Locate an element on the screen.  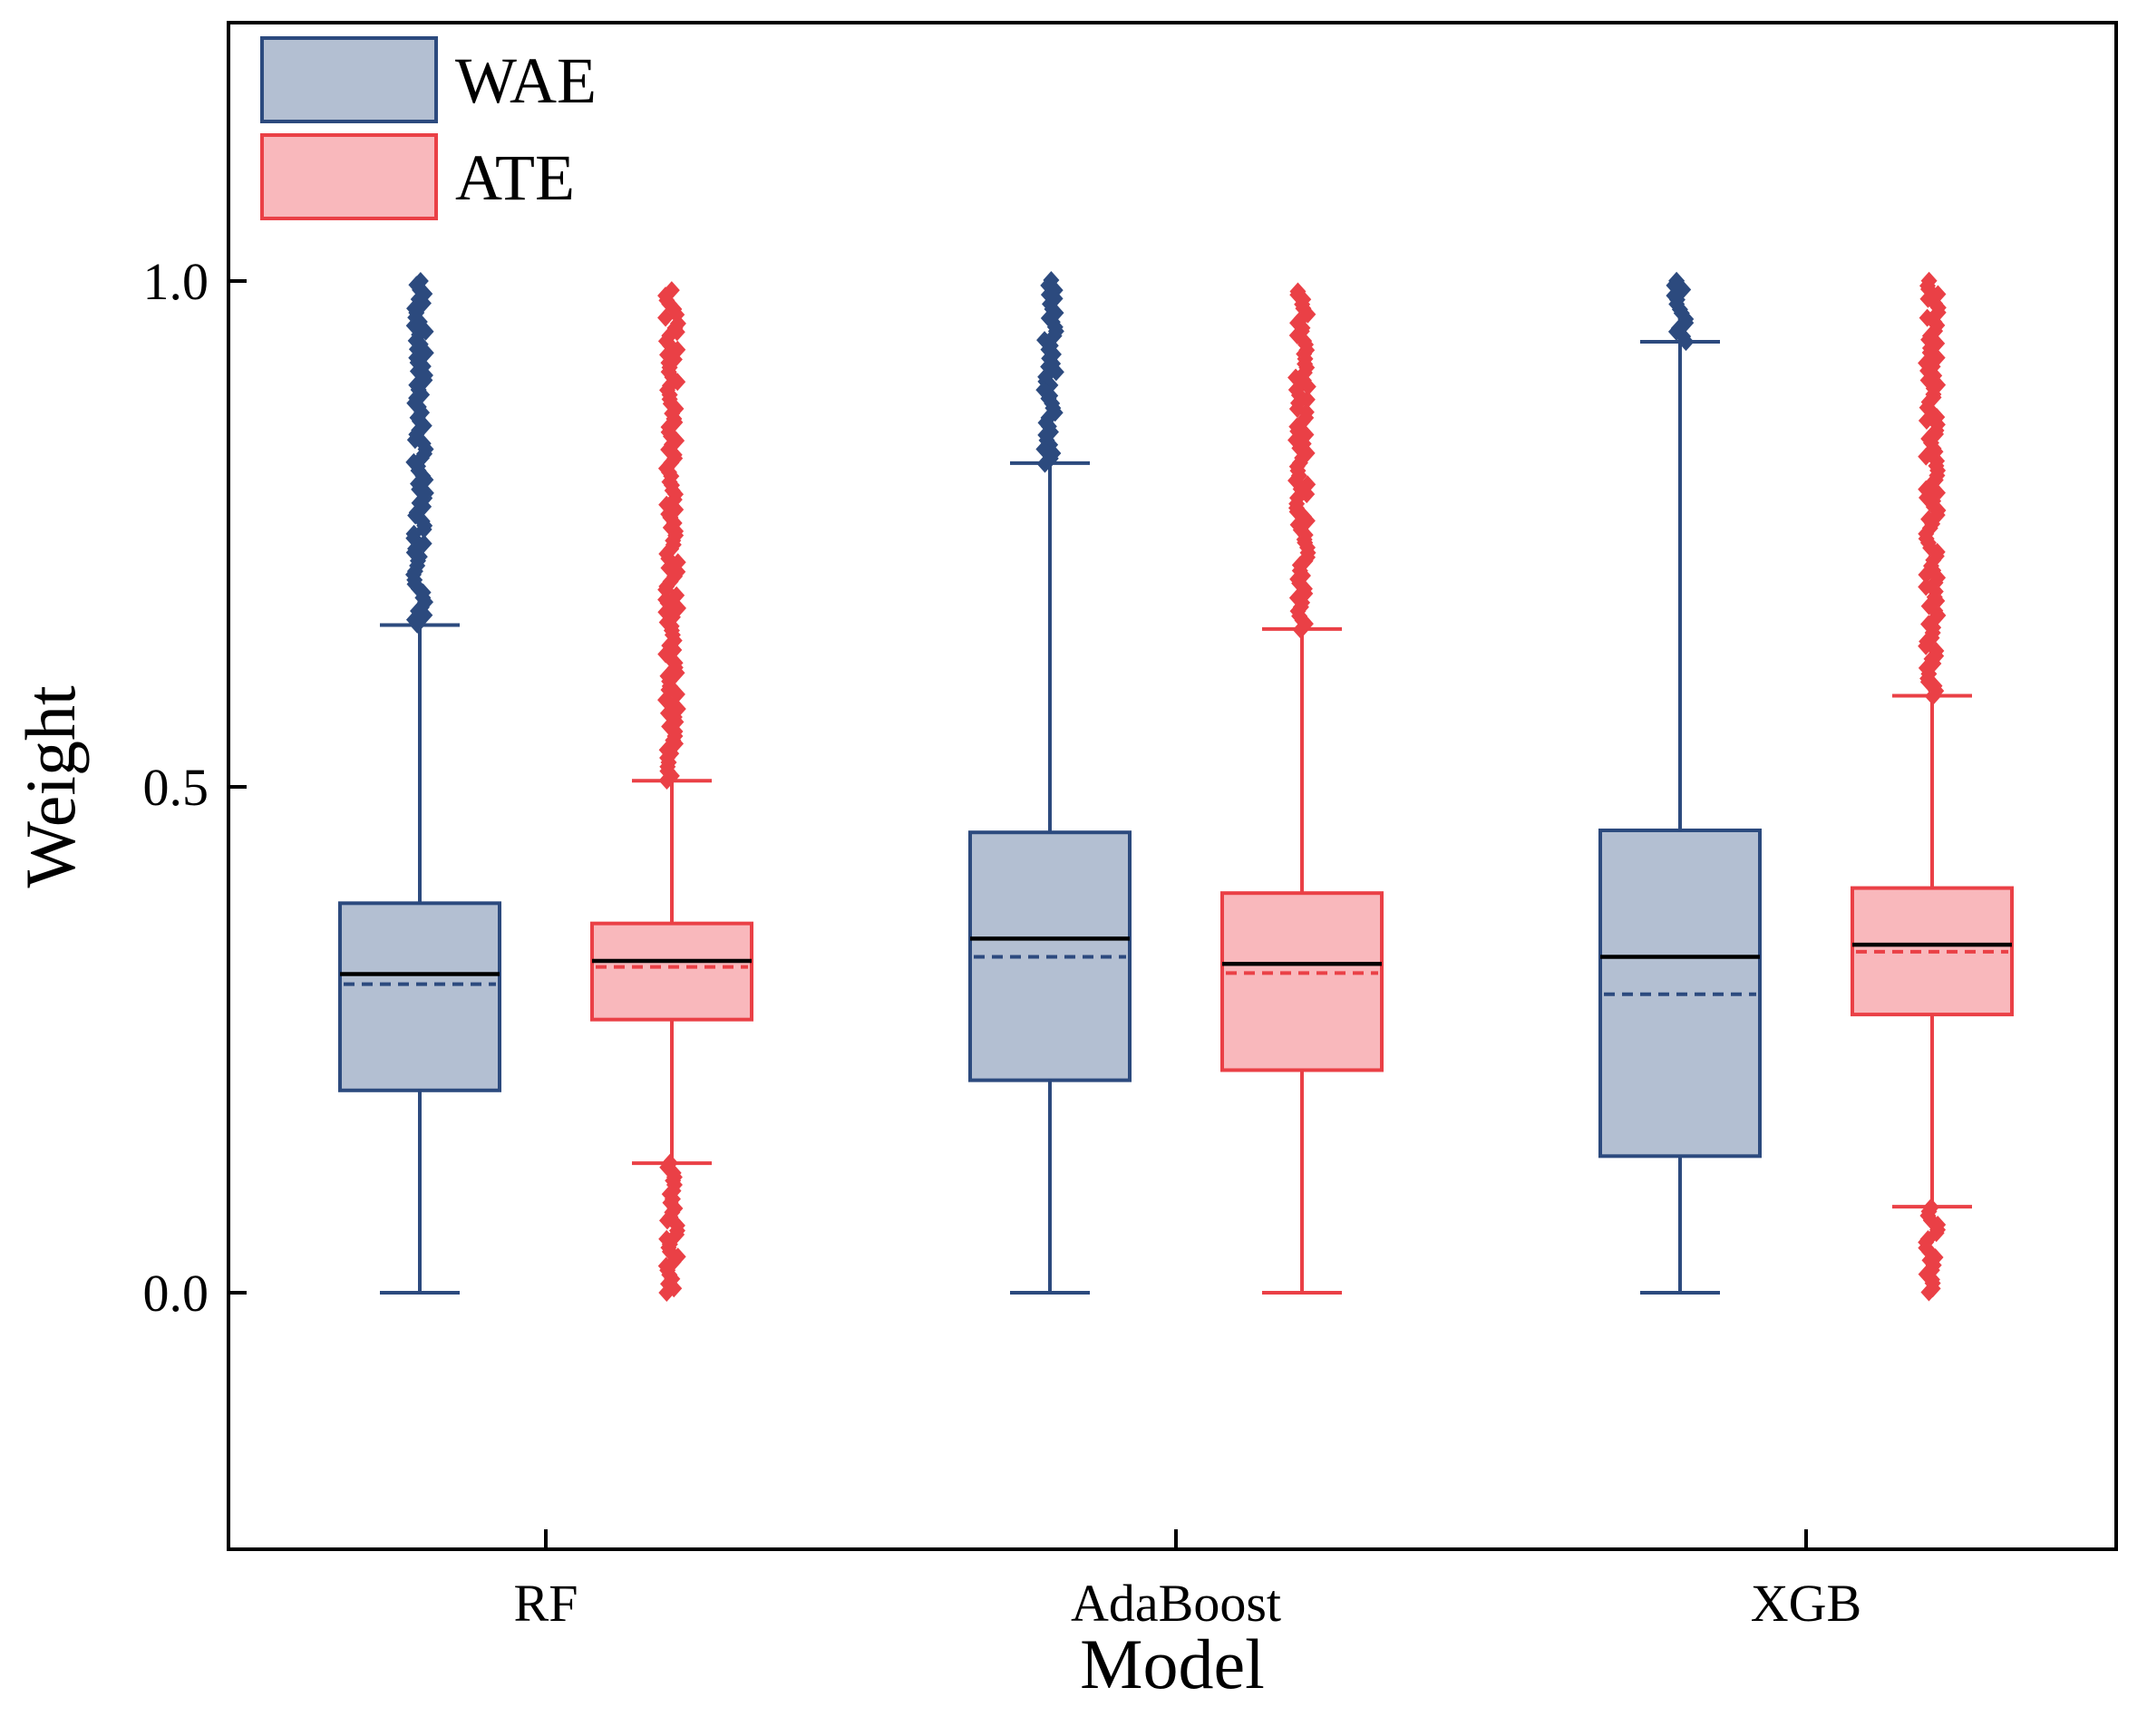
x-axis-title: Model is located at coordinates (1172, 1663).